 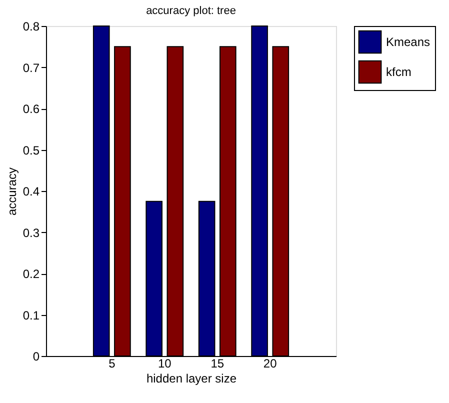 I want to click on legend-label: Kmeans, so click(x=408, y=42).